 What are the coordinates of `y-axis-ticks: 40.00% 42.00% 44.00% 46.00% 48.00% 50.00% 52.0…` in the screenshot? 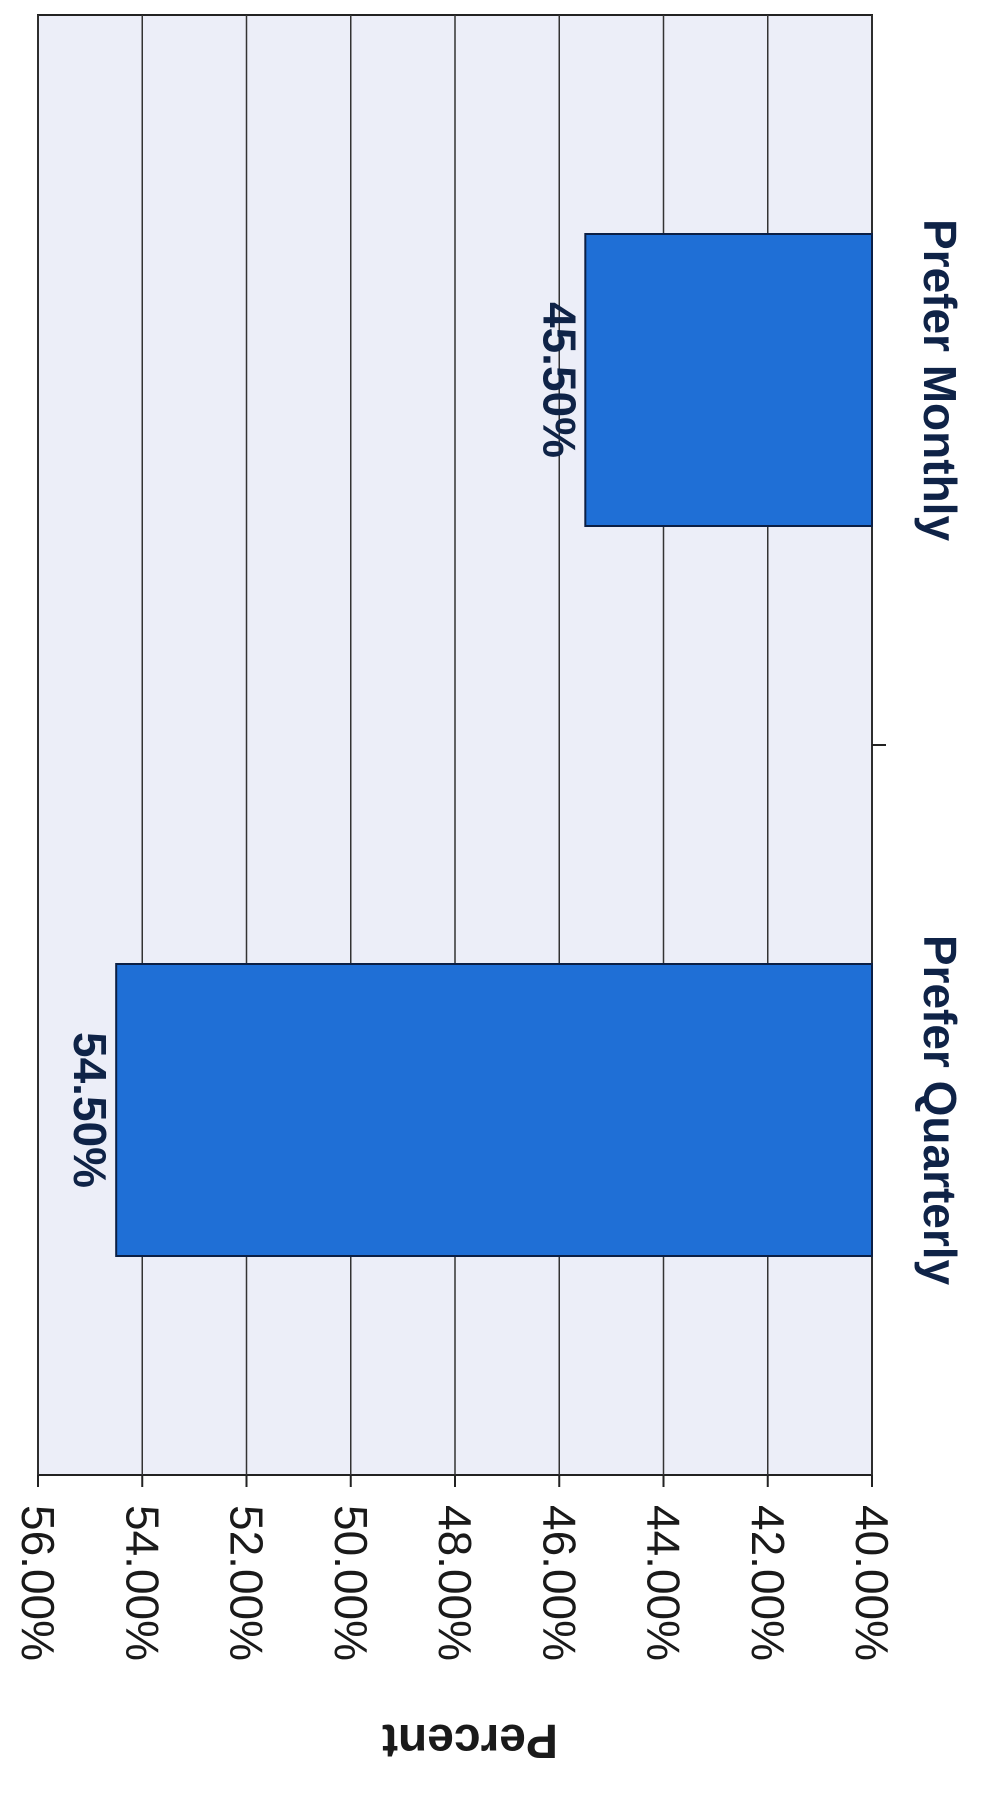 It's located at (455, 1568).